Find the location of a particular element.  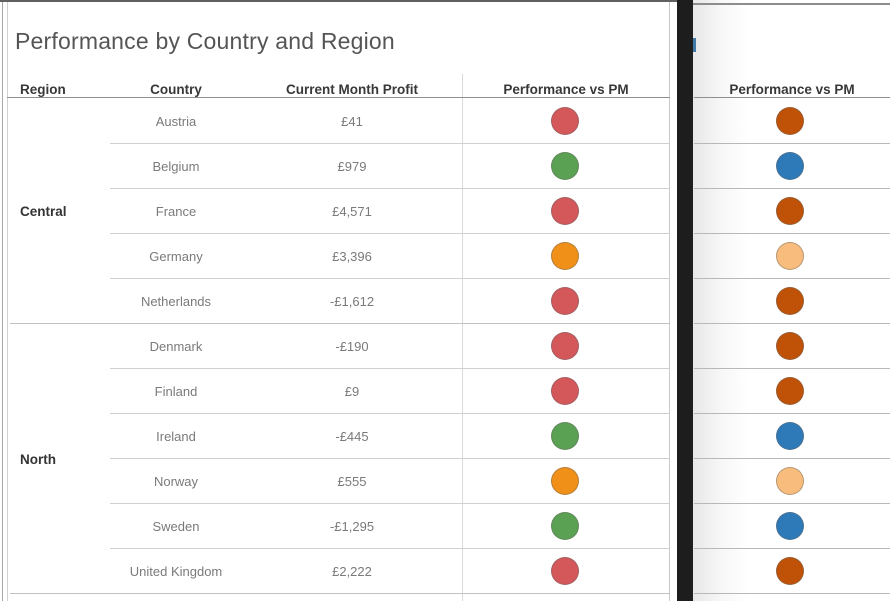

profit-cell: £9 is located at coordinates (352, 391).